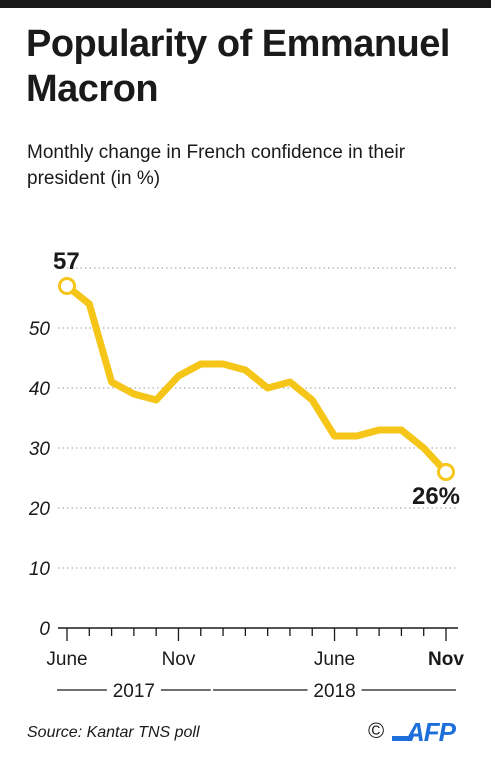 This screenshot has height=768, width=491. I want to click on data-label: 57, so click(66, 261).